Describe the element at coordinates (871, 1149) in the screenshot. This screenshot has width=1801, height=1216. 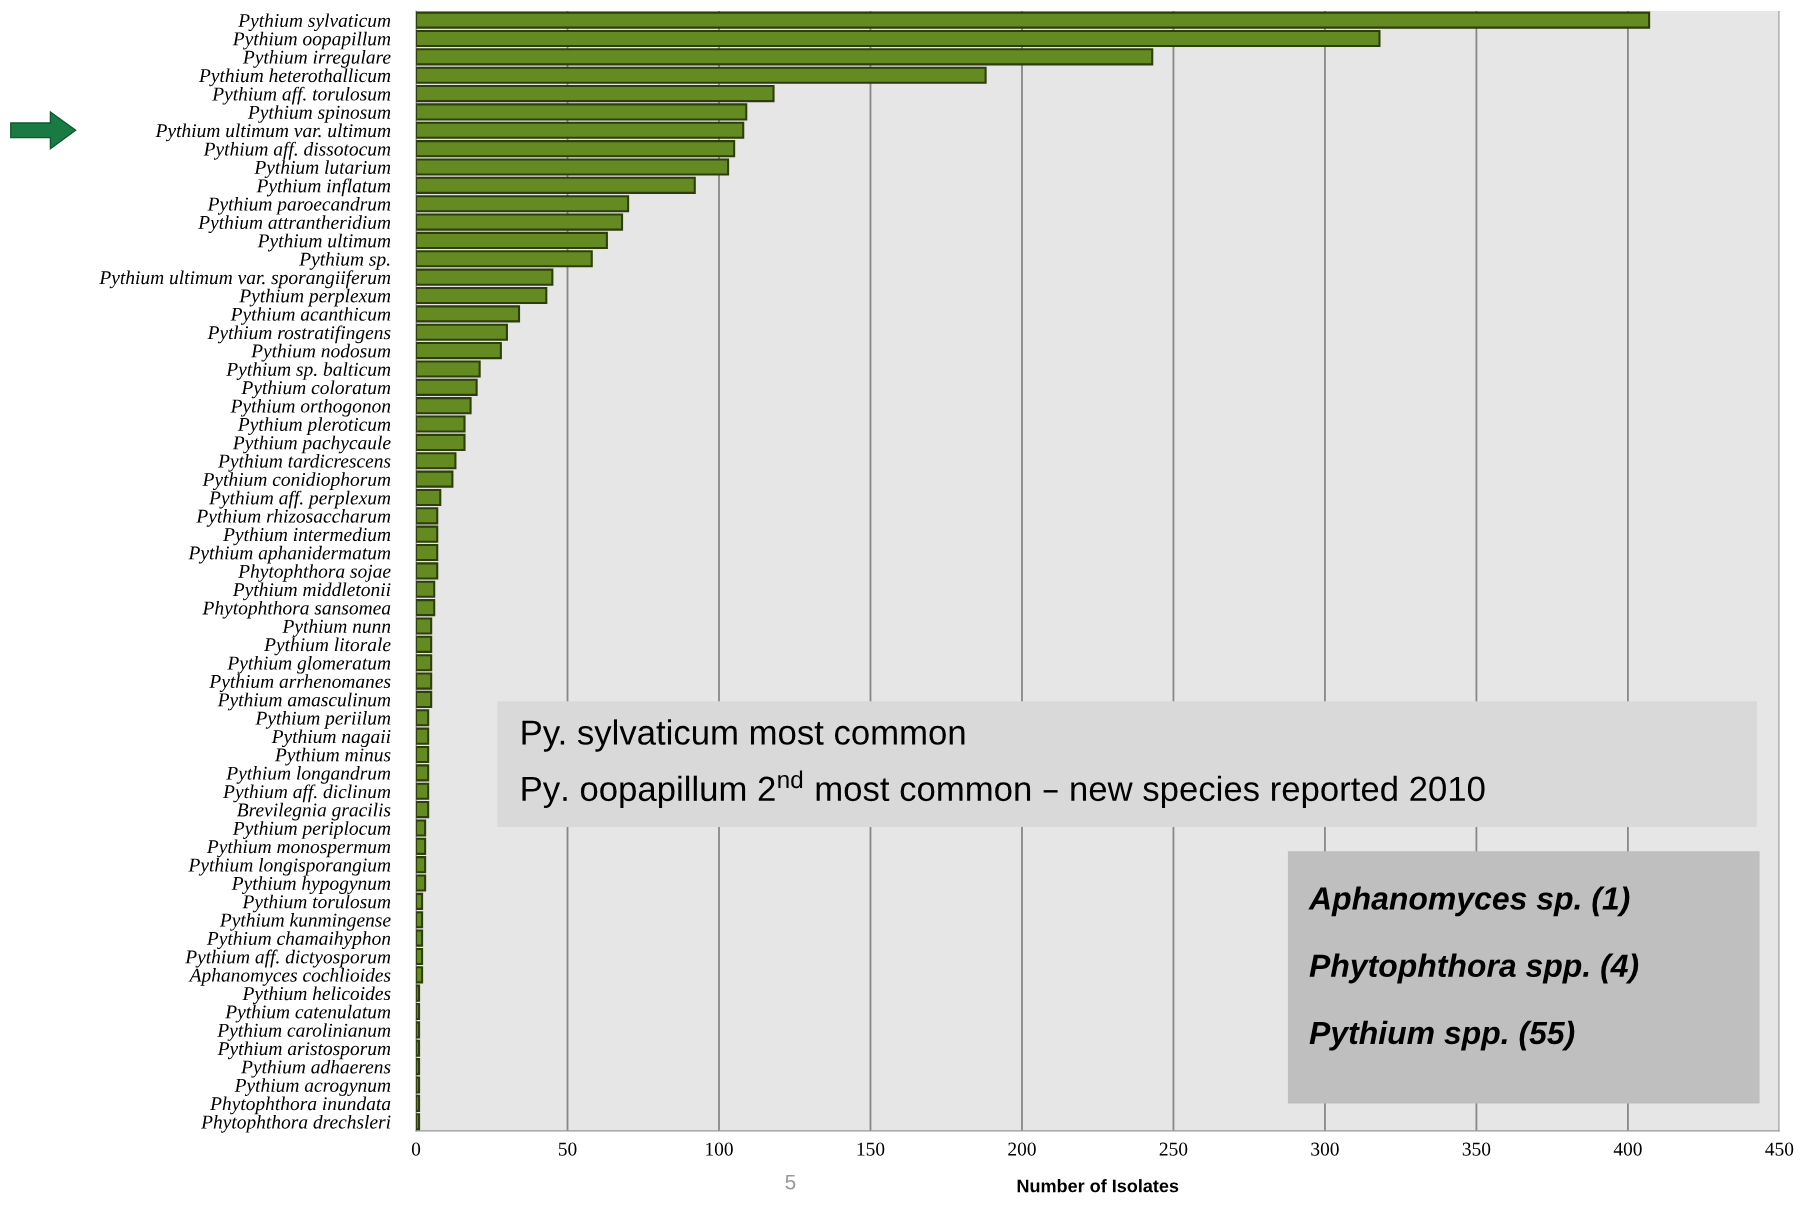
I see `x-tick-label: 150` at that location.